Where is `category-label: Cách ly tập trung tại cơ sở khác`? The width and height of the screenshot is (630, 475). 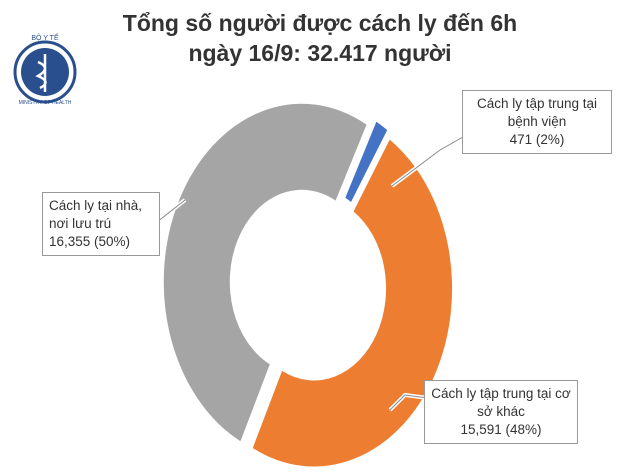
category-label: Cách ly tập trung tại cơ sở khác is located at coordinates (501, 402).